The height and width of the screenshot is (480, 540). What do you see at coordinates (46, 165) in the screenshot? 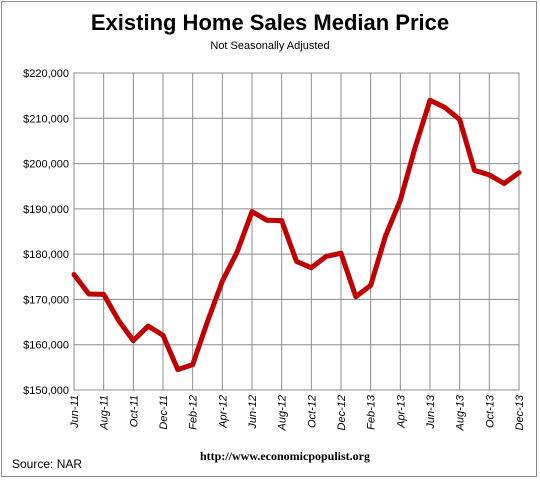
I see `y-tick-label: $200,000` at bounding box center [46, 165].